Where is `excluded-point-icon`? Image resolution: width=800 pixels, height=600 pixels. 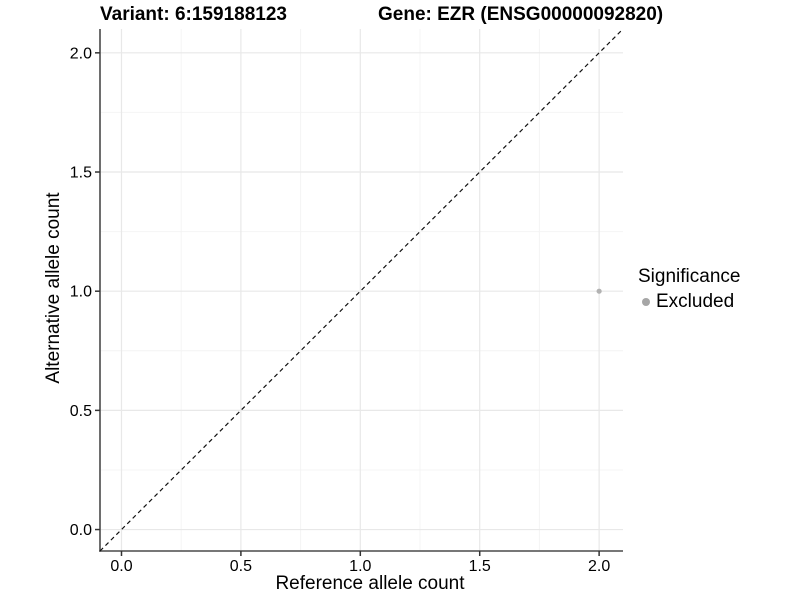 excluded-point-icon is located at coordinates (646, 302).